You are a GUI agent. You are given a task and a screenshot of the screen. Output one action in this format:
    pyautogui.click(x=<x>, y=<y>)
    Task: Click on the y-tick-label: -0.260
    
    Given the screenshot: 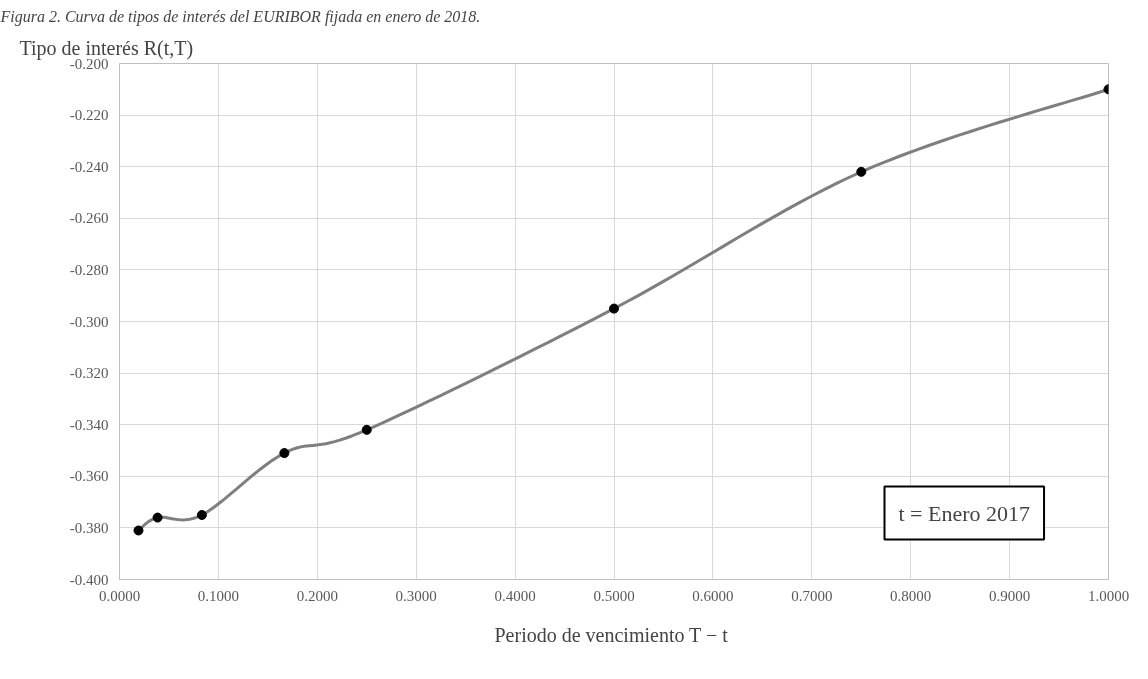 What is the action you would take?
    pyautogui.click(x=89, y=218)
    